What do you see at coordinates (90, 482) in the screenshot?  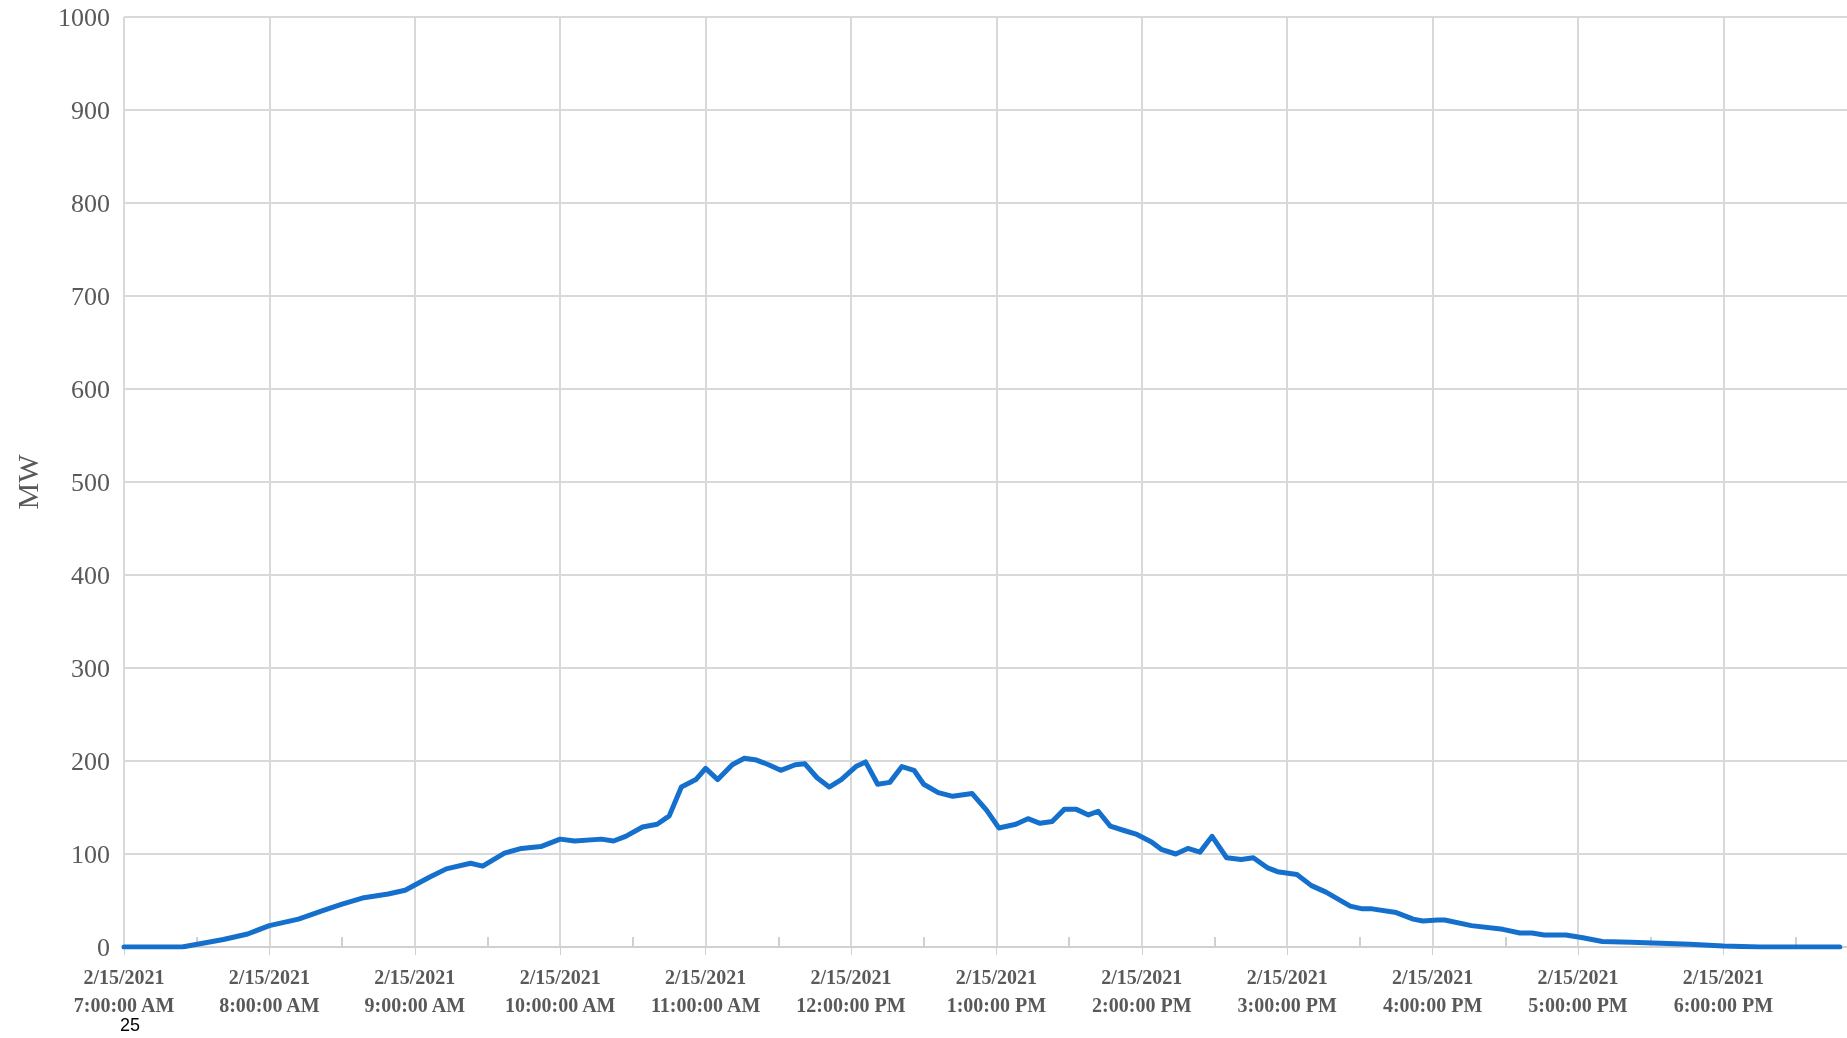 I see `y-tick-label: 500` at bounding box center [90, 482].